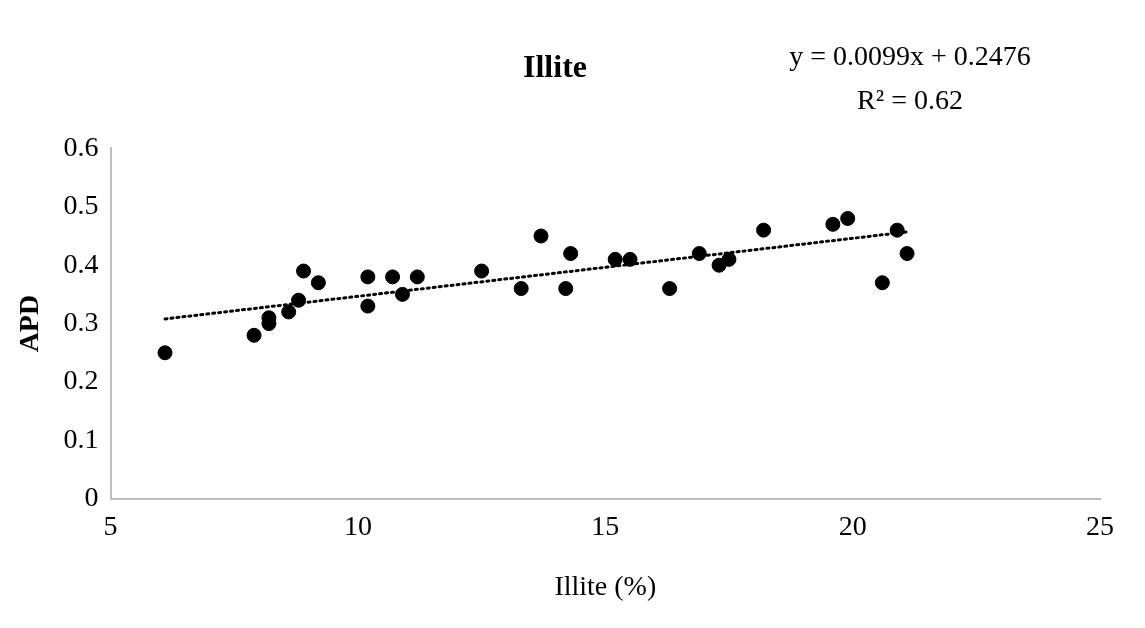 The image size is (1145, 628). I want to click on chart-title: Illite, so click(555, 66).